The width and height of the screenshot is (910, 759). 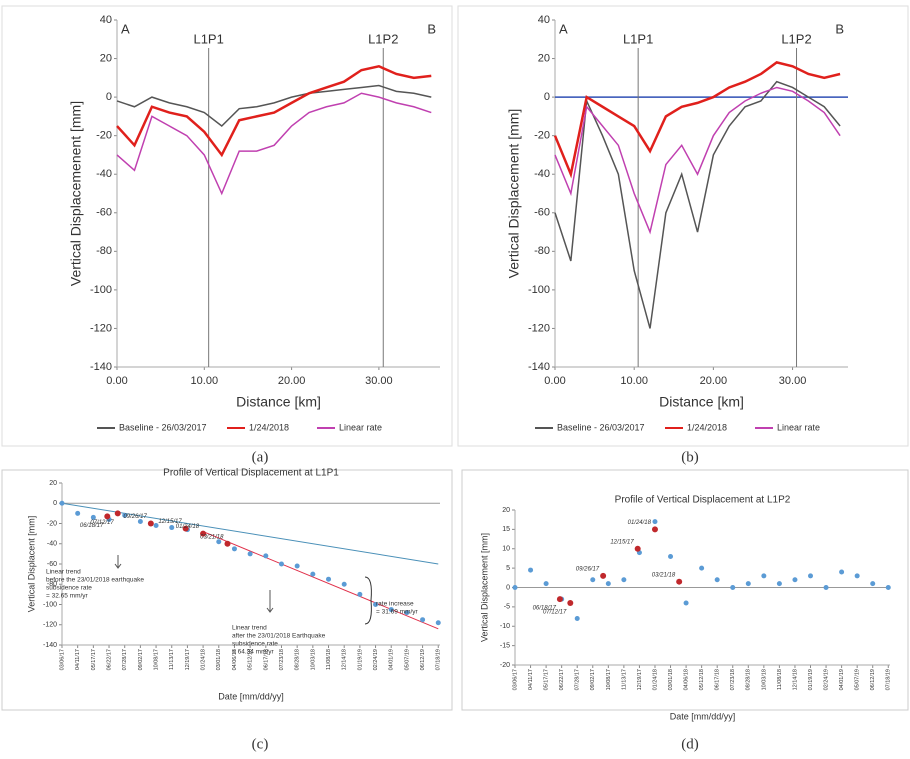 What do you see at coordinates (170, 522) in the screenshot?
I see `highlight-label: 12/15/17` at bounding box center [170, 522].